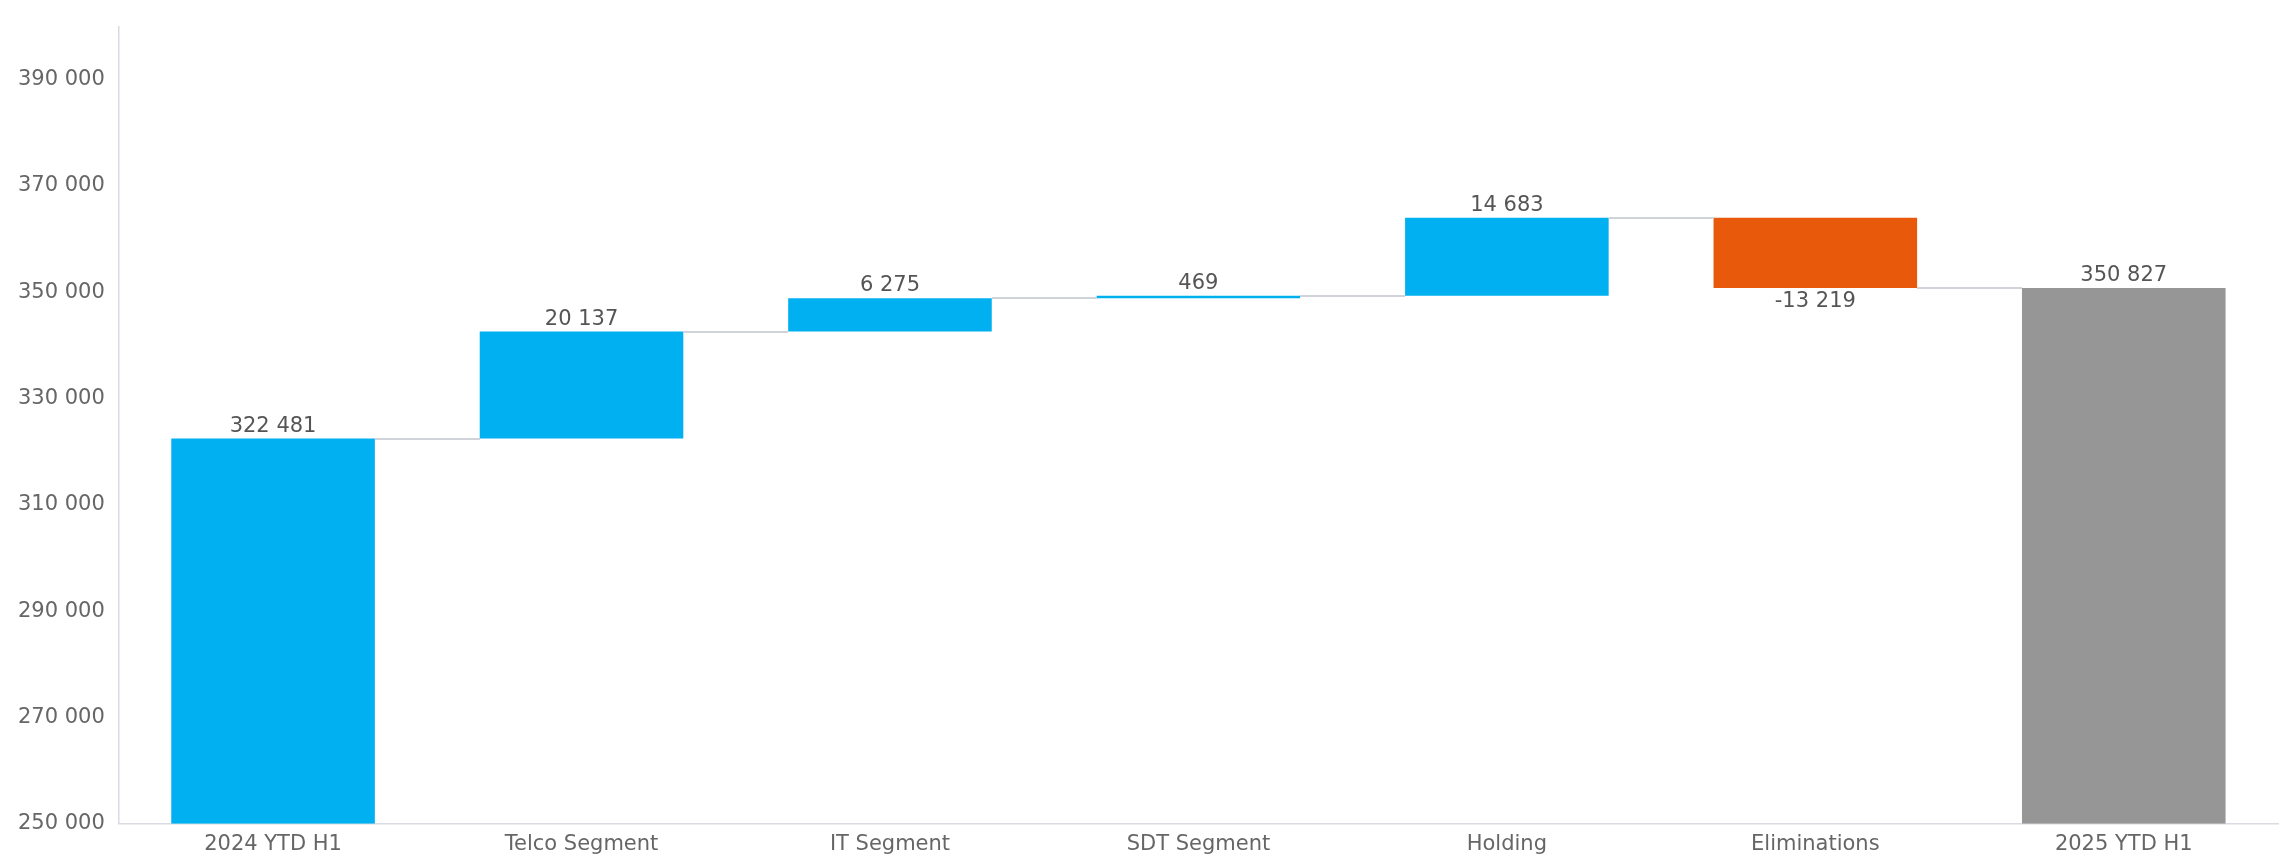 The image size is (2282, 865). What do you see at coordinates (273, 424) in the screenshot?
I see `data-label: 322 481` at bounding box center [273, 424].